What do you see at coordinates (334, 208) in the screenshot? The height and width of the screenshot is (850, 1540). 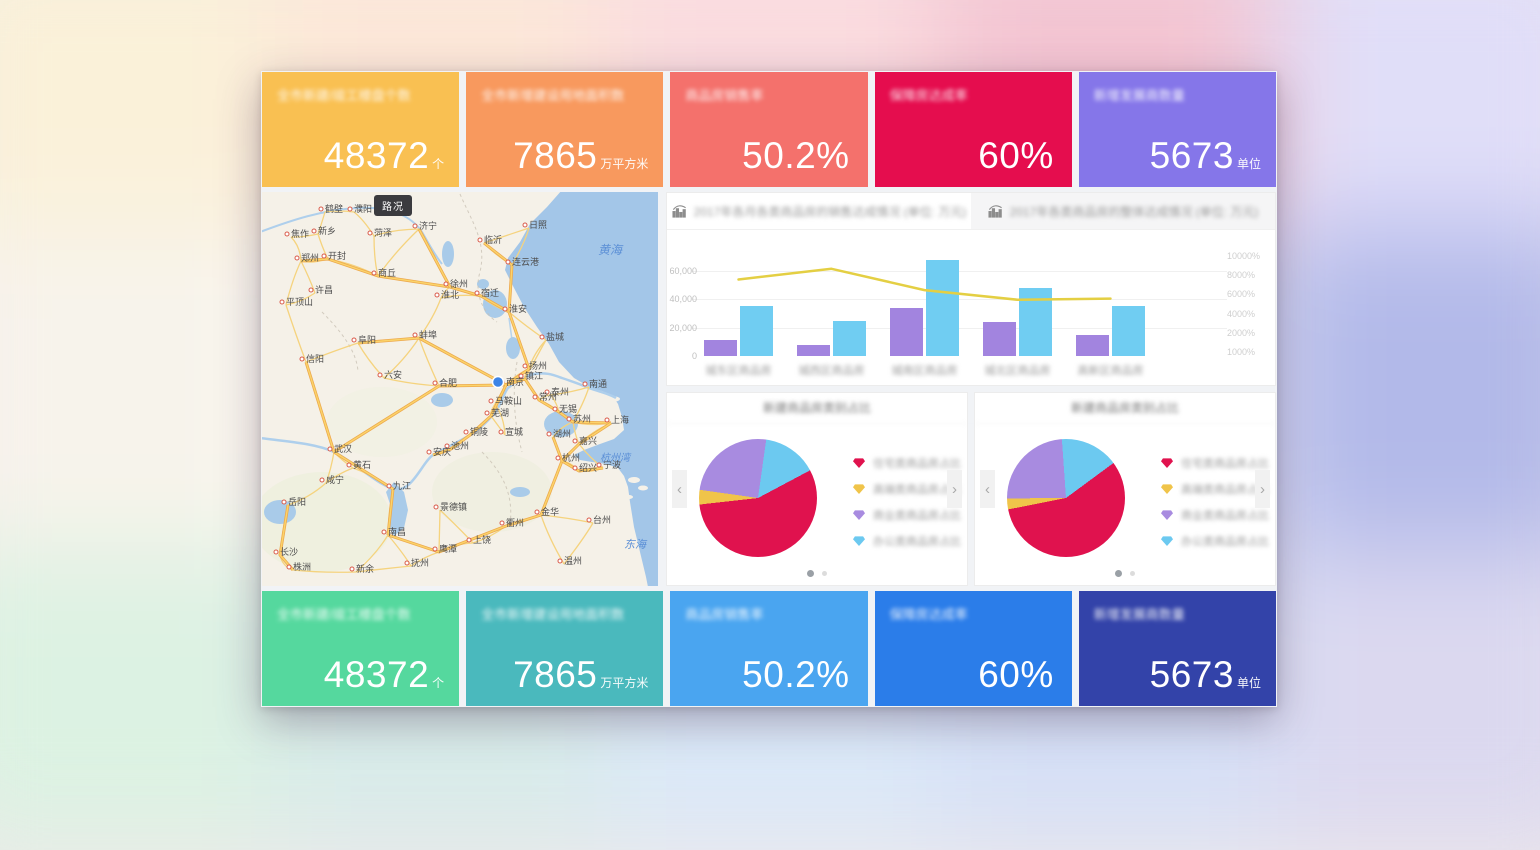 I see `svg-text: 鹤壁` at bounding box center [334, 208].